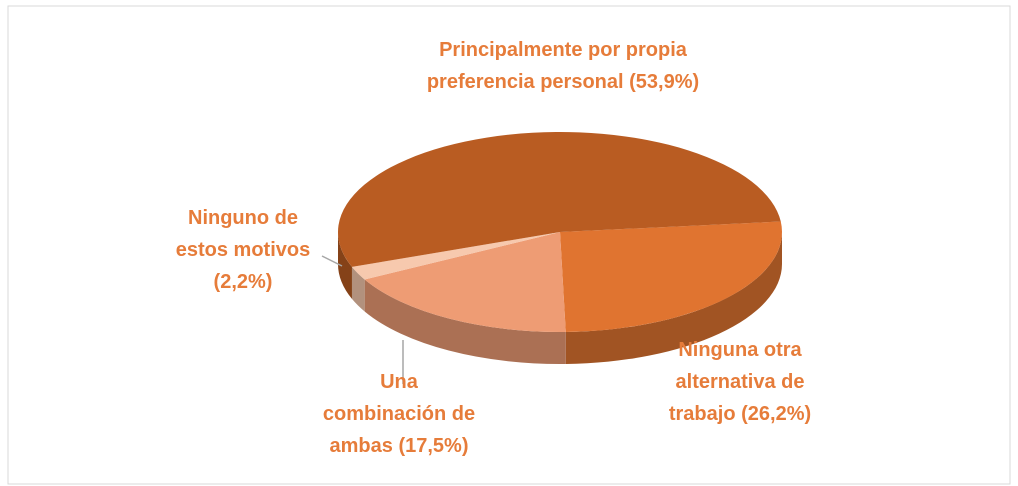  I want to click on category-label: Ninguna otra alternativa de trabajo, so click(736, 382).